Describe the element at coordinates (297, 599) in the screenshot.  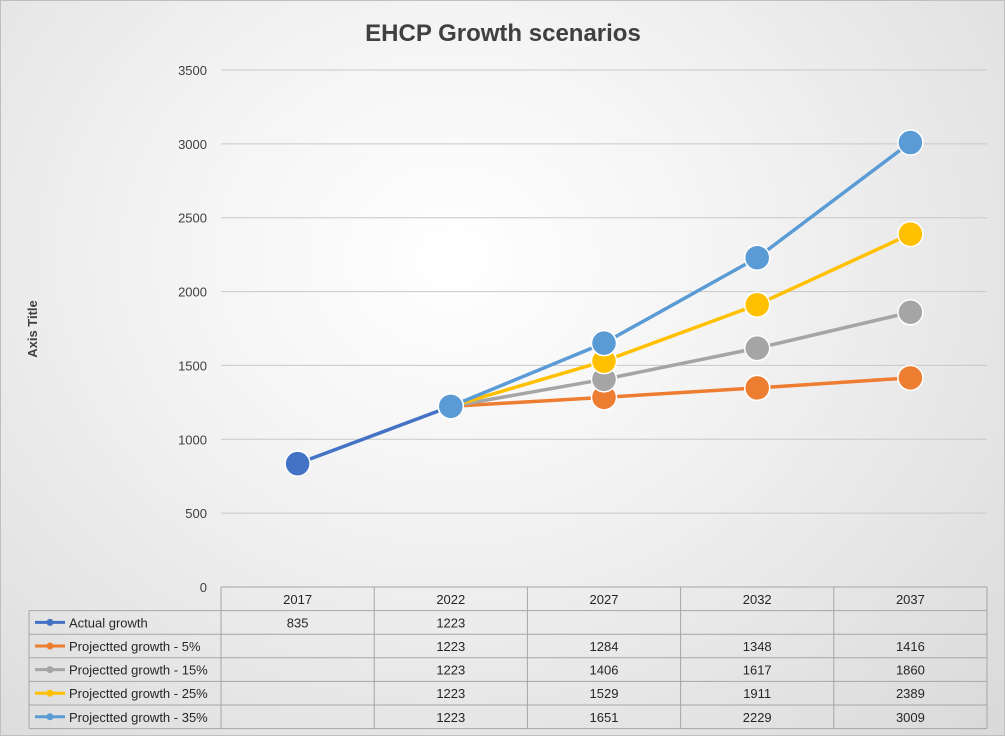
I see `x-category-label: 2017` at that location.